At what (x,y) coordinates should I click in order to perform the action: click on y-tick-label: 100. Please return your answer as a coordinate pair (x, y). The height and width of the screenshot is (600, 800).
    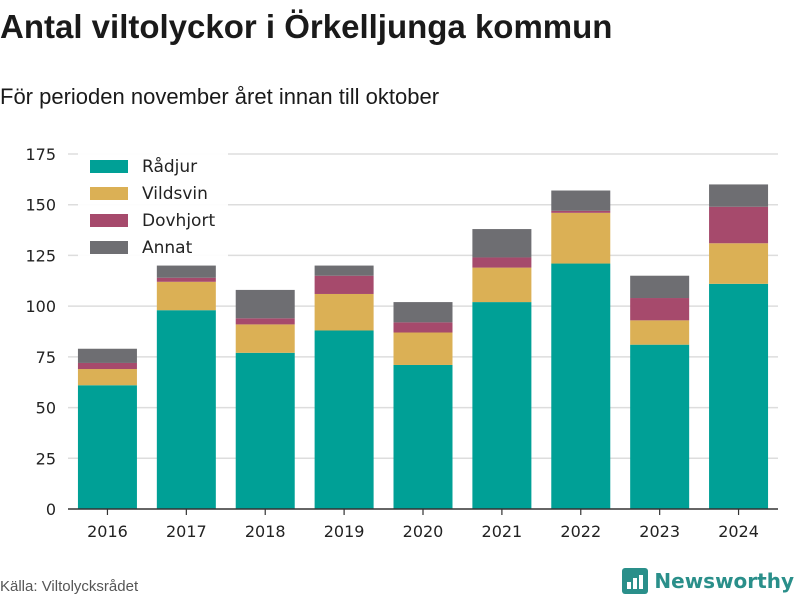
    Looking at the image, I should click on (40, 306).